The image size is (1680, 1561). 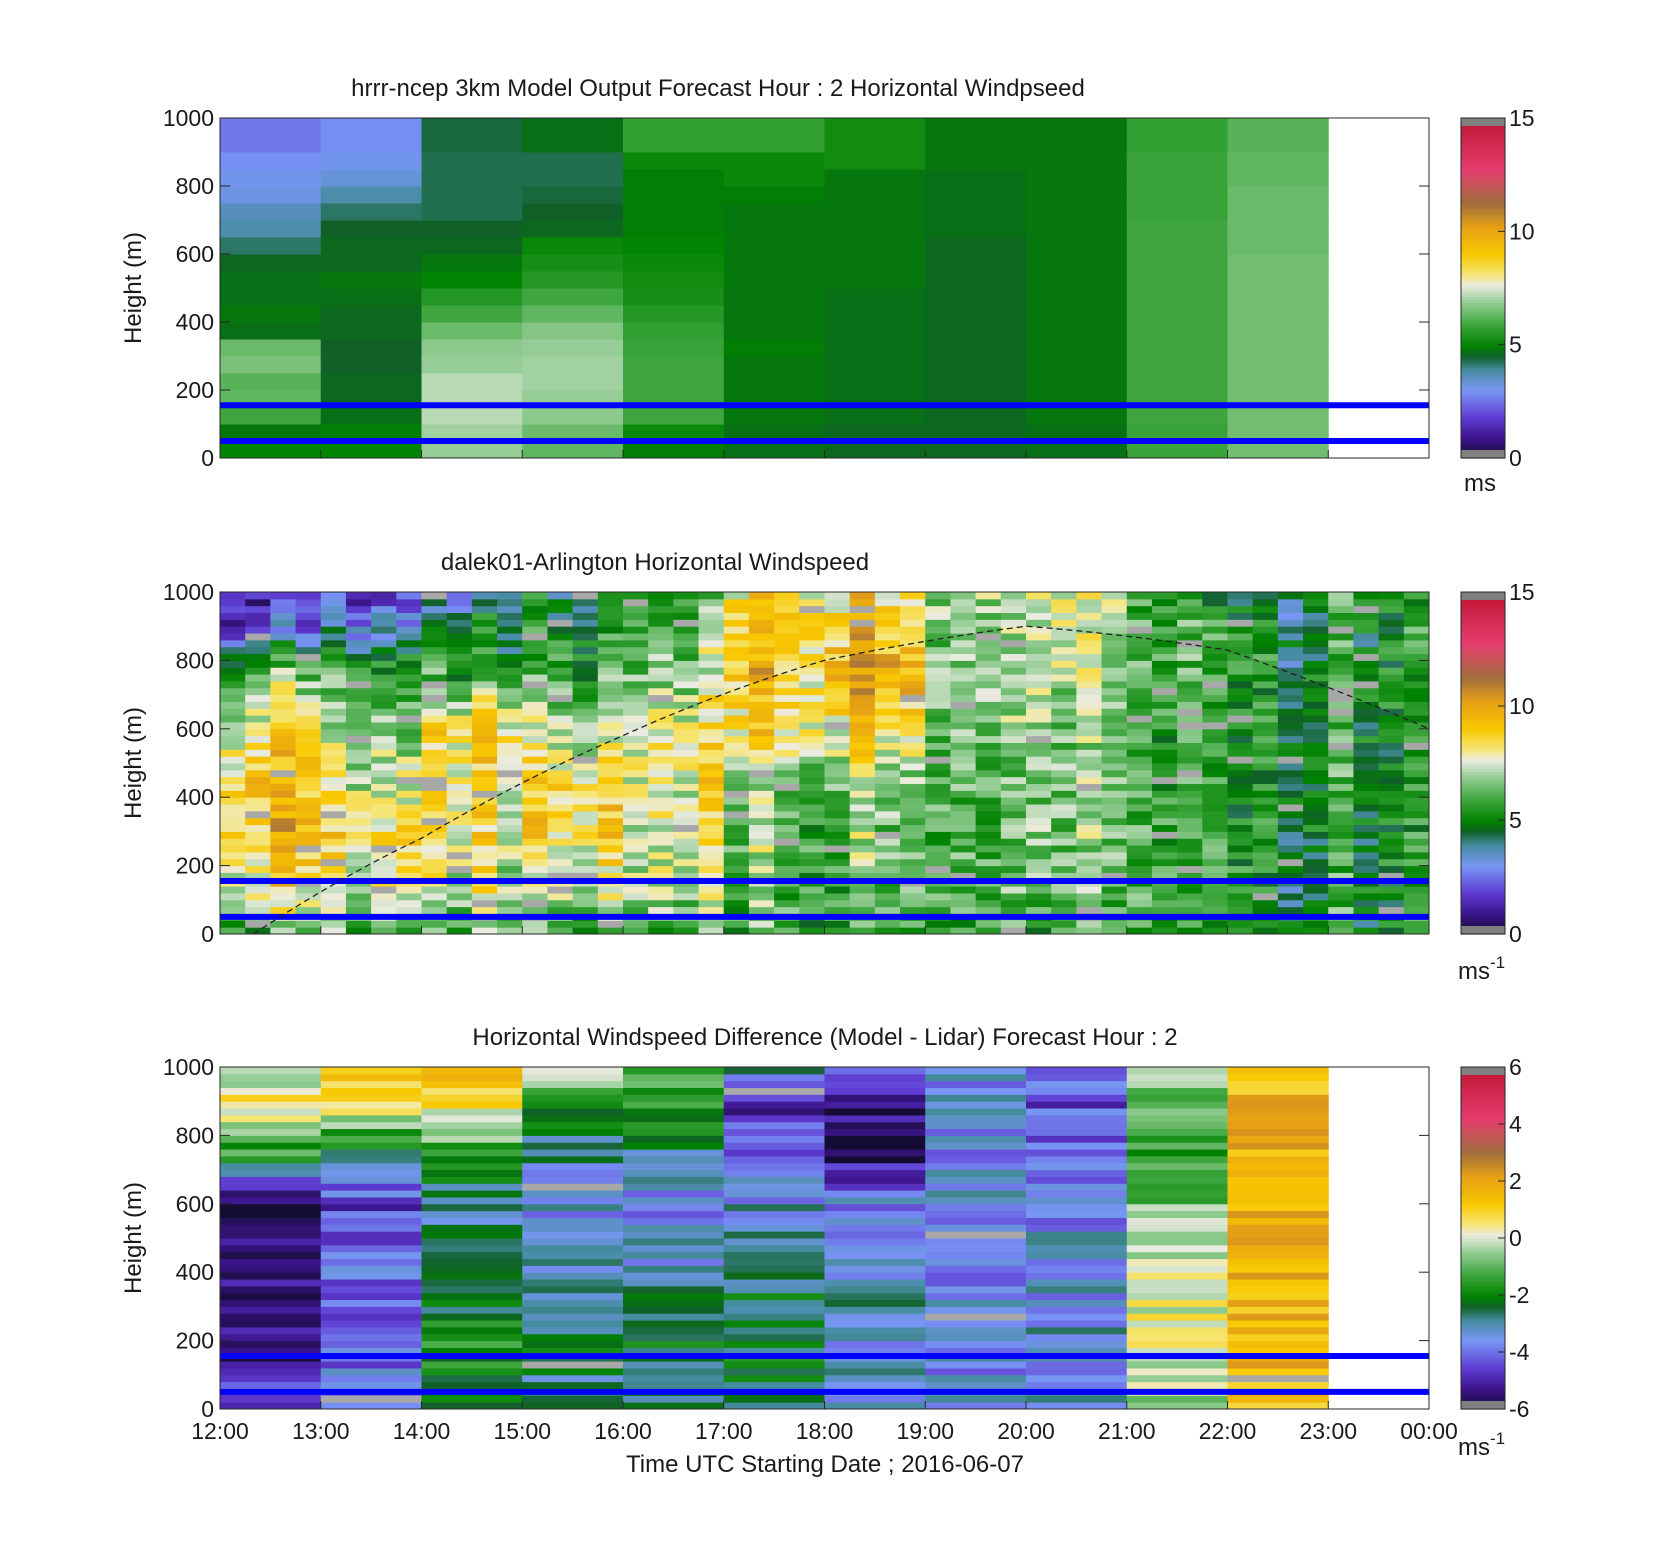 What do you see at coordinates (1026, 1431) in the screenshot?
I see `x-tick-label: 20:00` at bounding box center [1026, 1431].